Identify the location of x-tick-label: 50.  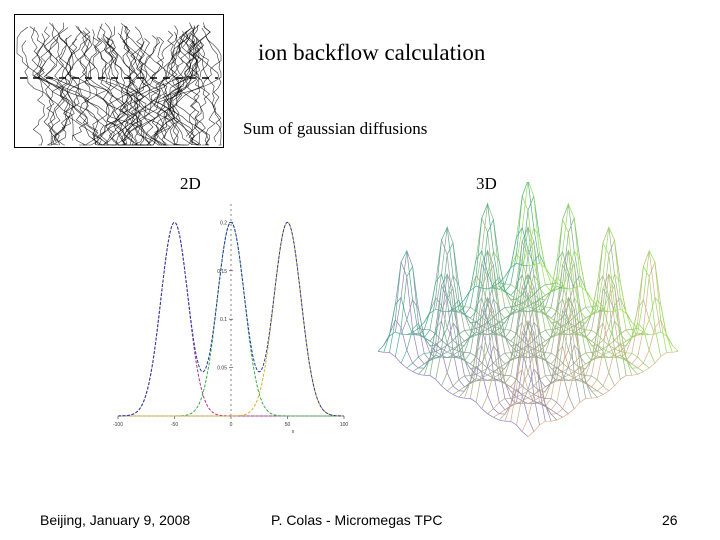
(288, 425).